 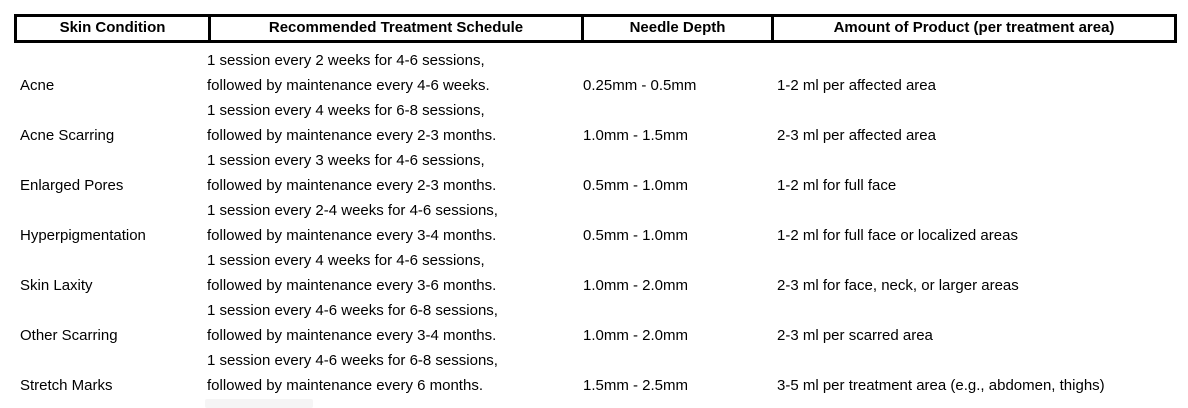 I want to click on cell-skin-condition: Other Scarring, so click(x=69, y=335).